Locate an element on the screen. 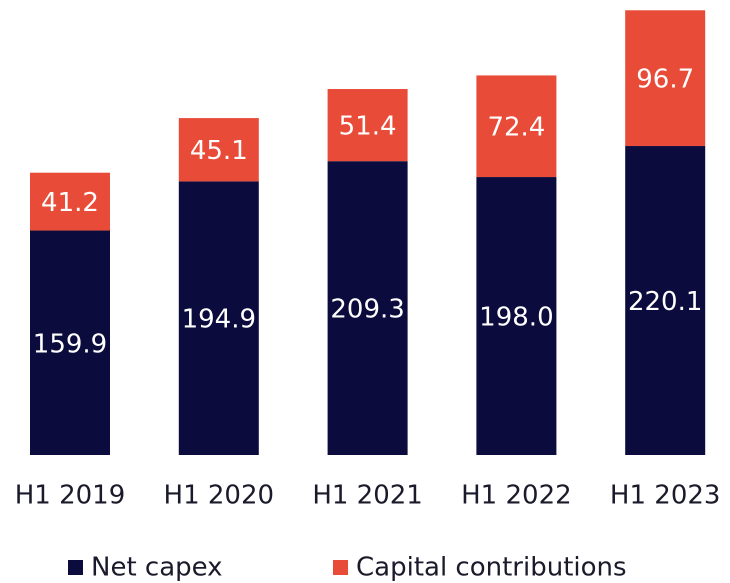  data-label: 51.4 is located at coordinates (368, 127).